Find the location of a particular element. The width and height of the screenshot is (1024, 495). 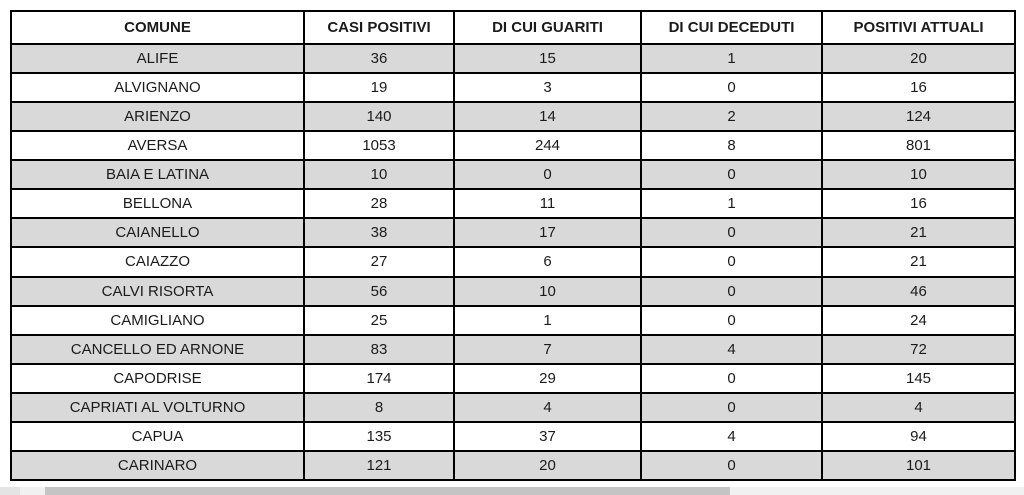

table-row: CAPODRISE 174 29 0 145 is located at coordinates (513, 378).